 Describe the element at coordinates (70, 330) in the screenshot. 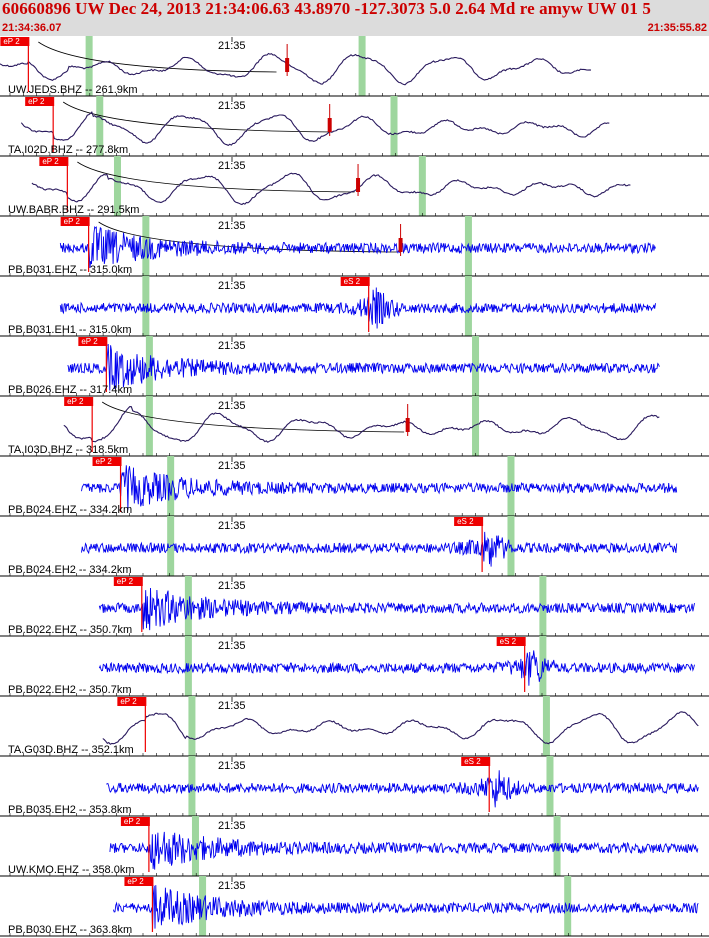

I see `station-label: PB.B031.EH1 -- 315.0km` at that location.